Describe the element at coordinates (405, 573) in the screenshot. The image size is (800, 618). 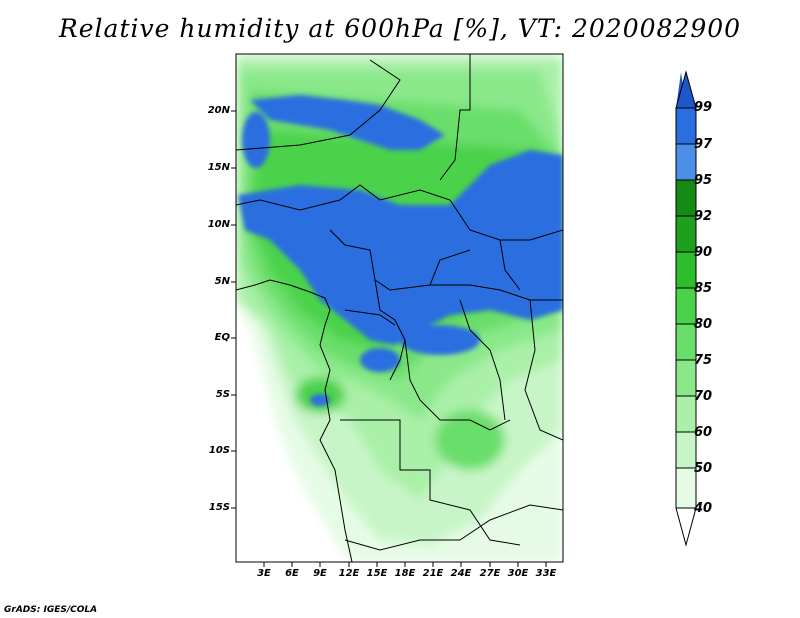
I see `lon-label: 18E` at that location.